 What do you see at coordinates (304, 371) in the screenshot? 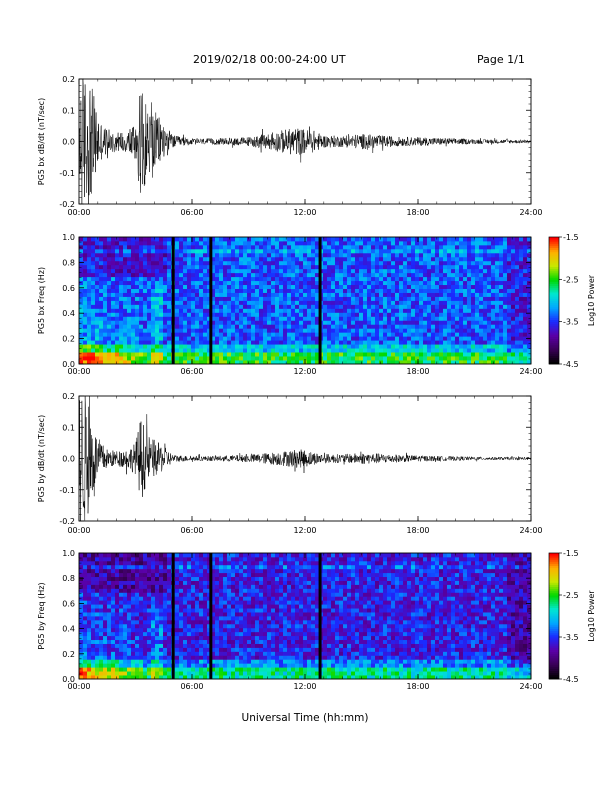
I see `x-tick-label-1: 12:00` at bounding box center [304, 371].